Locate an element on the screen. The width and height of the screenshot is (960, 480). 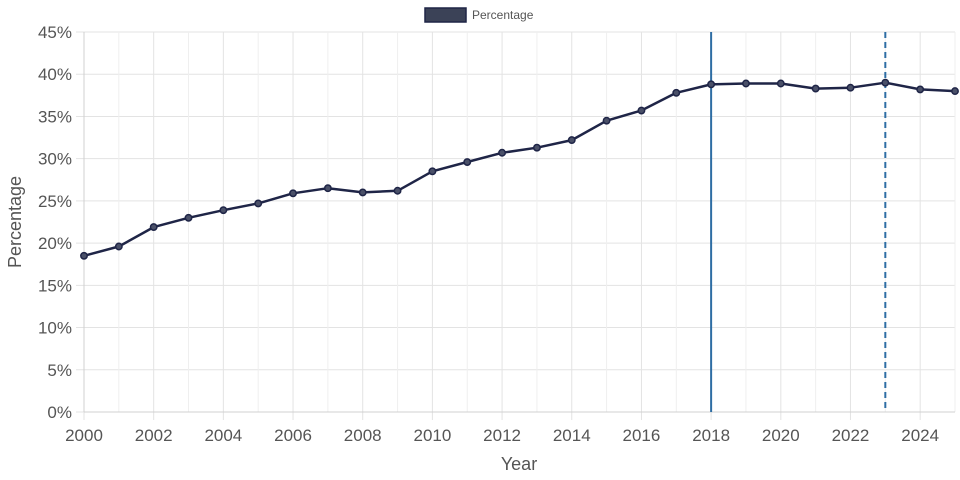
x-tick-label: 2008 is located at coordinates (363, 435).